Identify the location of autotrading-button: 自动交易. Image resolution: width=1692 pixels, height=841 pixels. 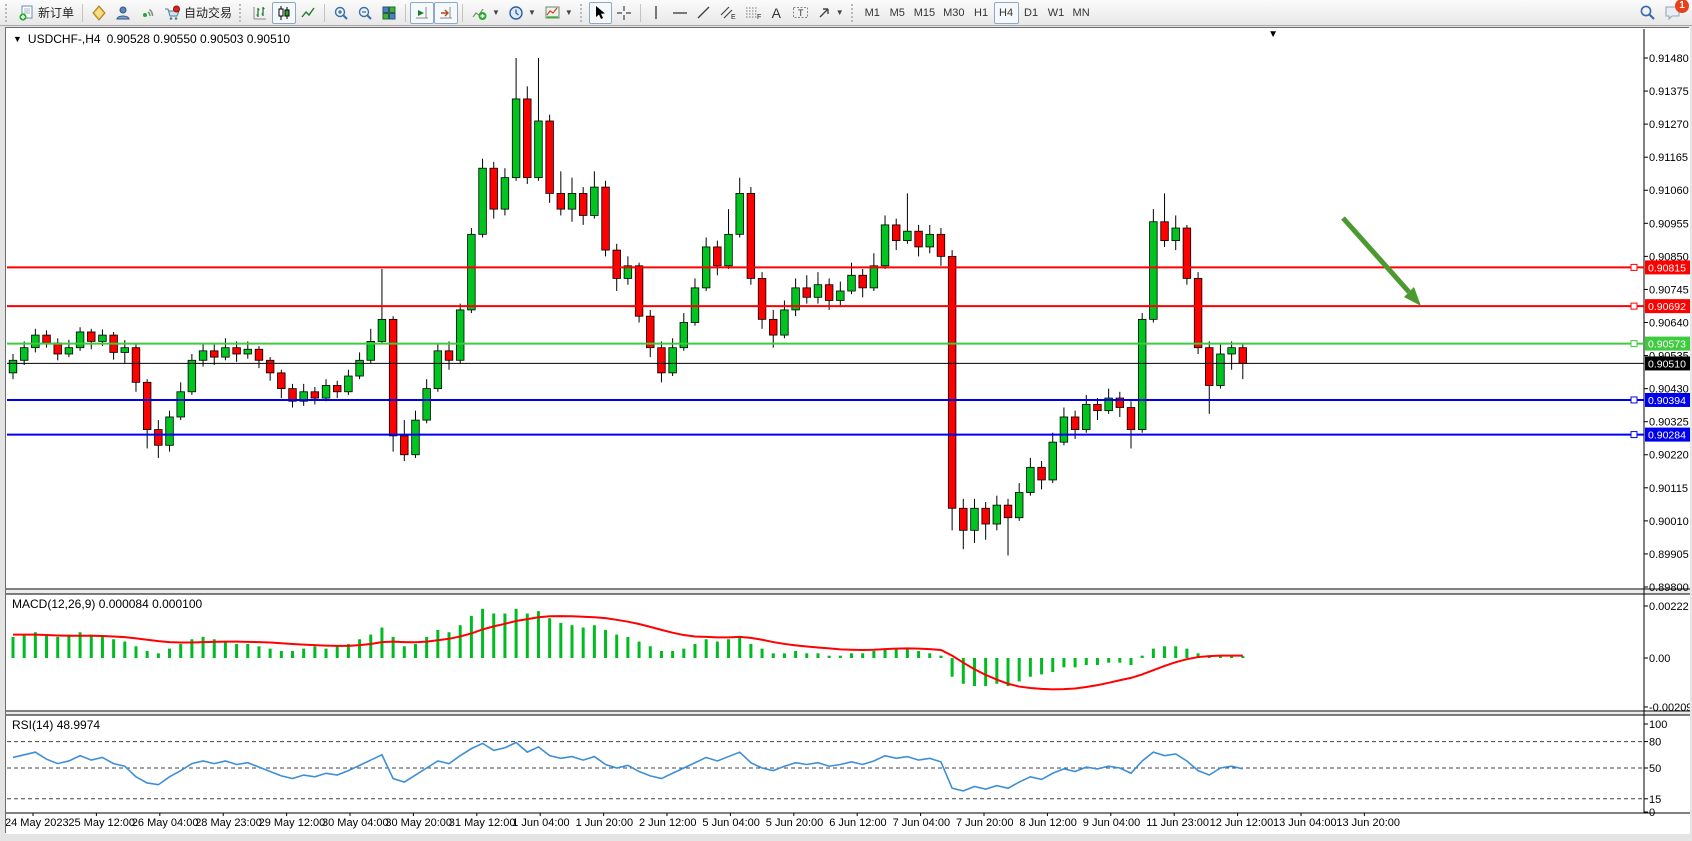
(197, 13).